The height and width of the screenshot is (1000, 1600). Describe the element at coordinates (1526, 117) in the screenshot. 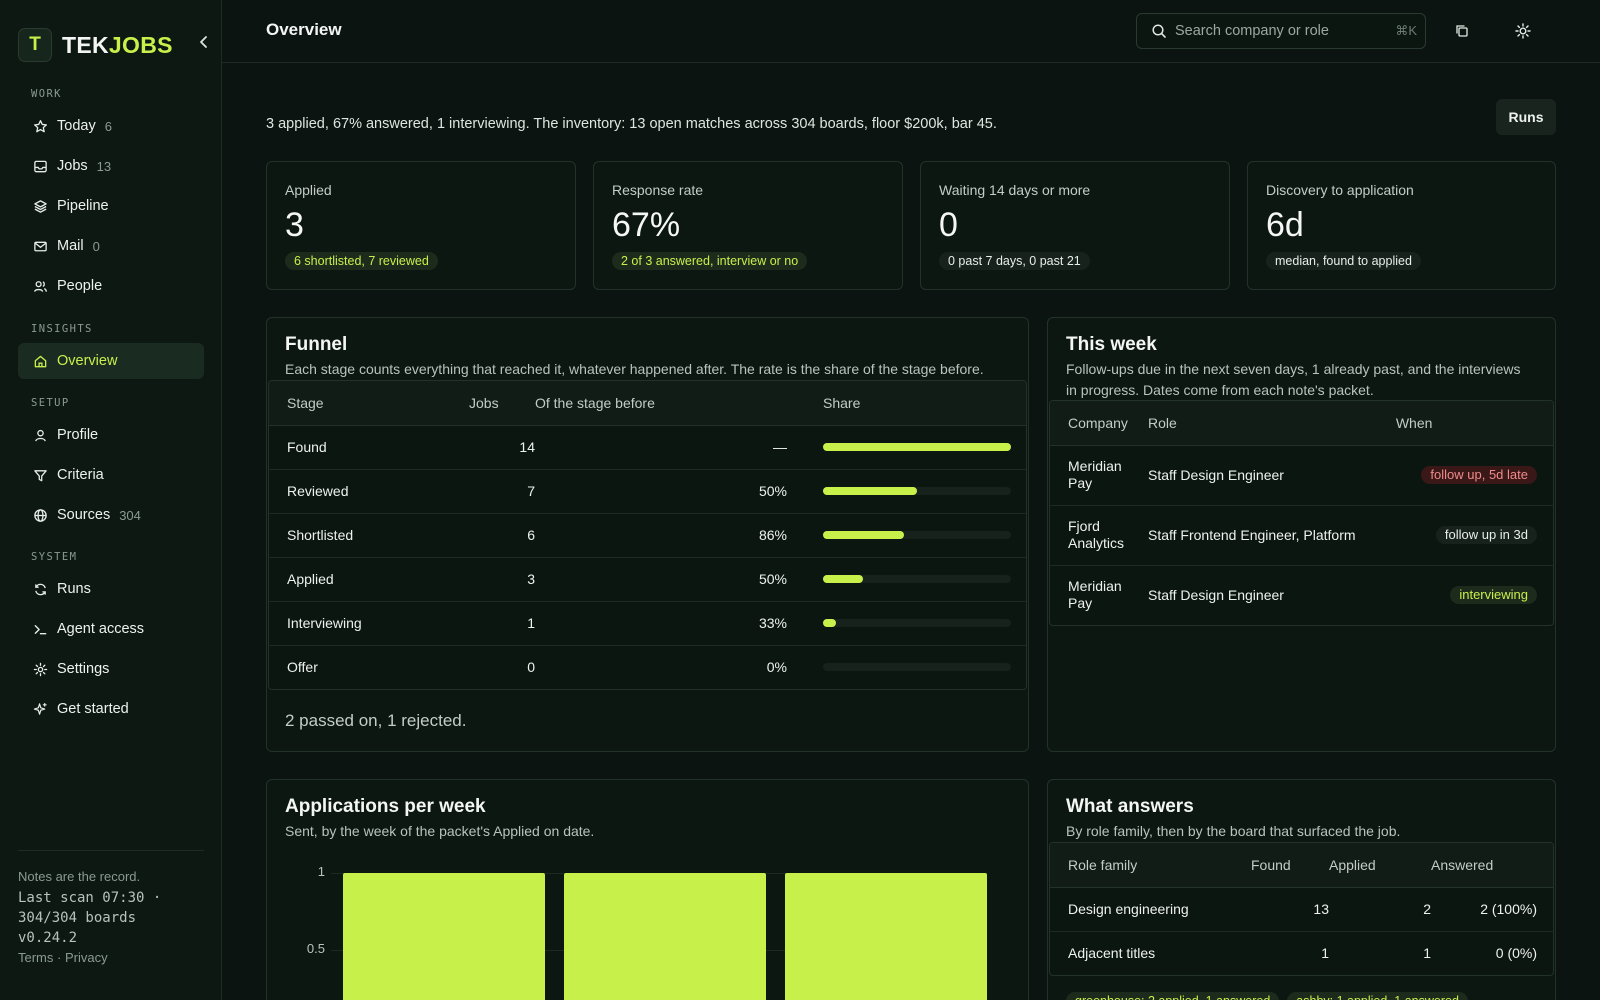

I see `runs-button: Runs` at that location.